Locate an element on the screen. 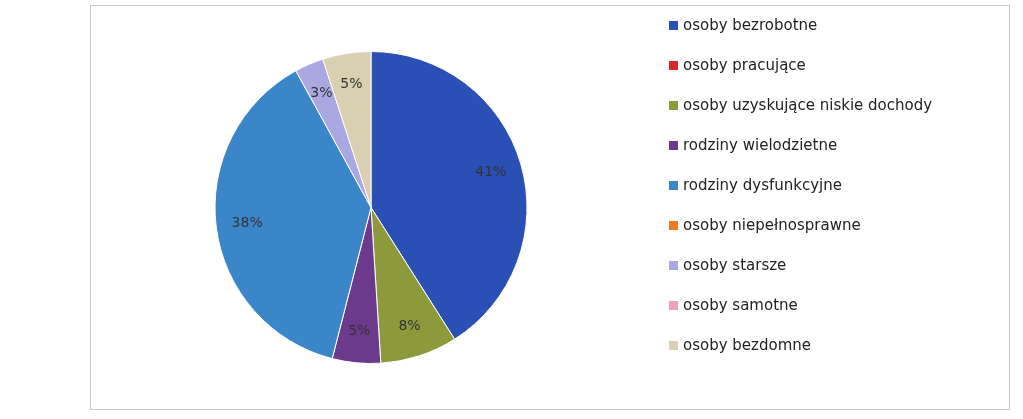 The width and height of the screenshot is (1023, 419). data-label: 8% is located at coordinates (409, 324).